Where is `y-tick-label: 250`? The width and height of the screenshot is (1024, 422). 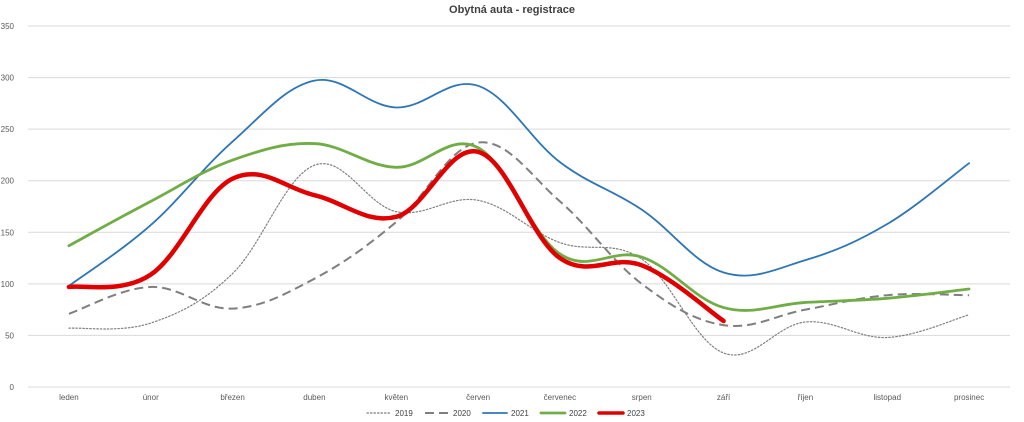
y-tick-label: 250 is located at coordinates (8, 129).